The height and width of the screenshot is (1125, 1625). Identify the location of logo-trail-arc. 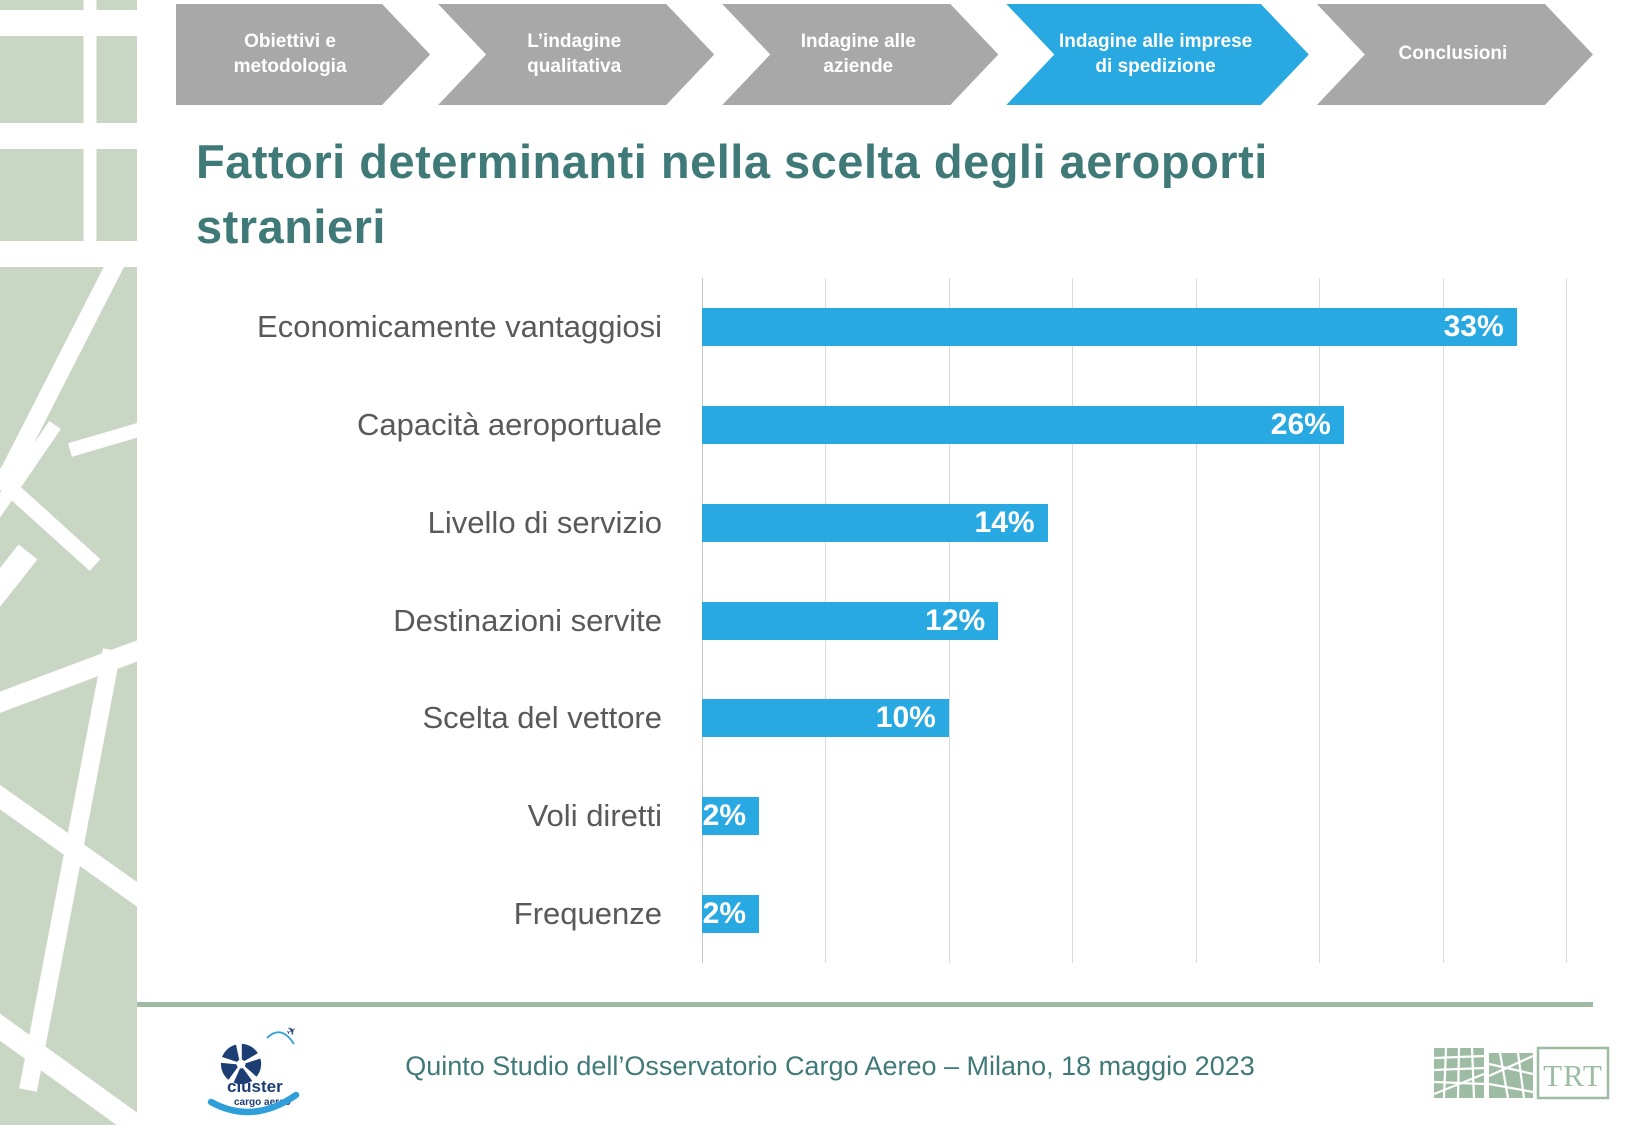
(280, 1038).